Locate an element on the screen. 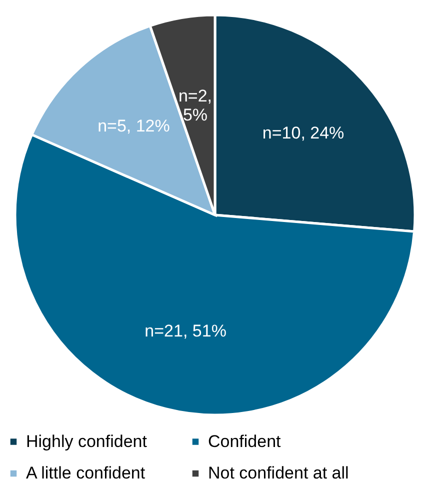  legend-label: Confident is located at coordinates (245, 441).